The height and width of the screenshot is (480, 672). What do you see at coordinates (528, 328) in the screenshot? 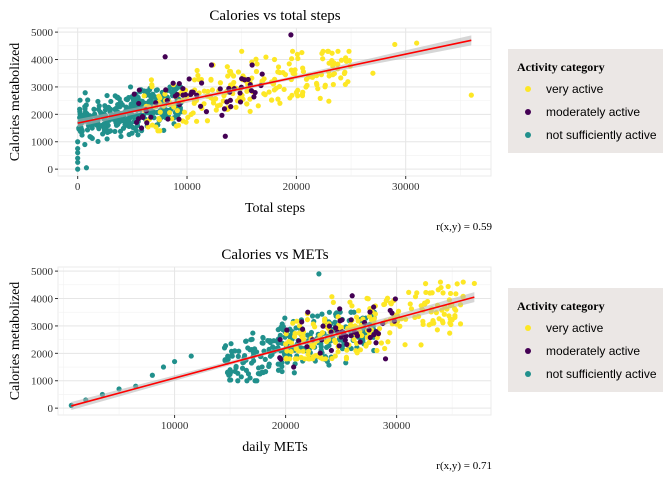
I see `legend-key-very-active` at bounding box center [528, 328].